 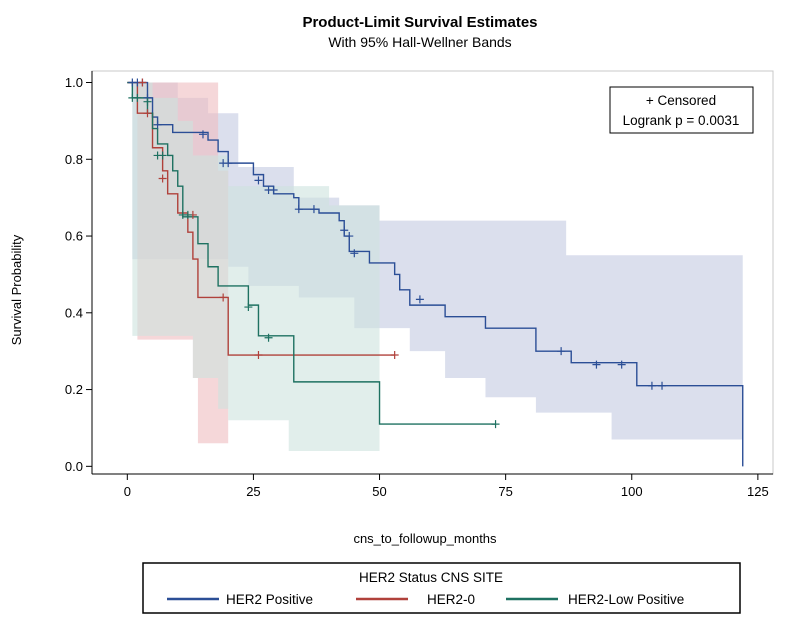 What do you see at coordinates (451, 599) in the screenshot?
I see `legend-label-her2-0: HER2-0` at bounding box center [451, 599].